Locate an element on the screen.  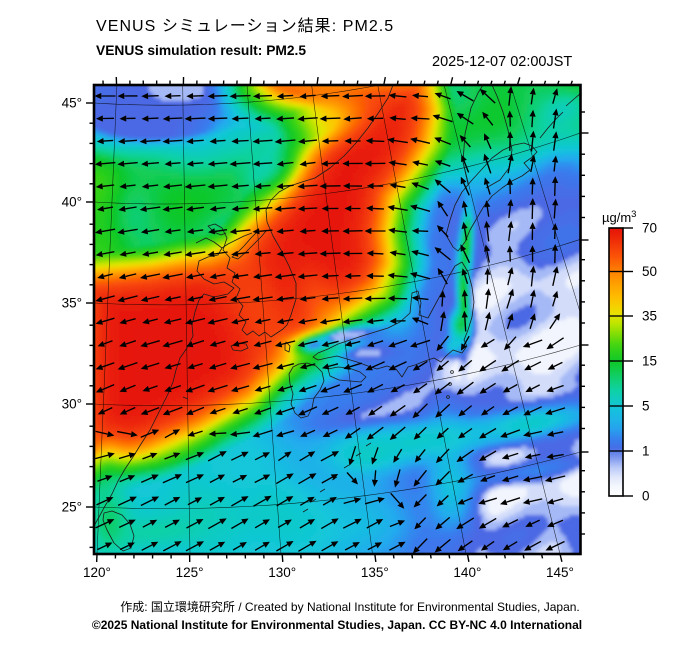
svg-text: 125° is located at coordinates (190, 572).